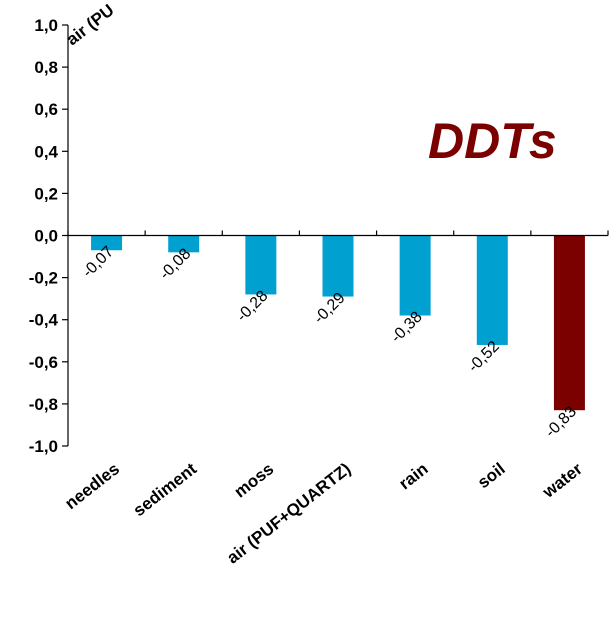  What do you see at coordinates (92, 486) in the screenshot?
I see `category-label: needles` at bounding box center [92, 486].